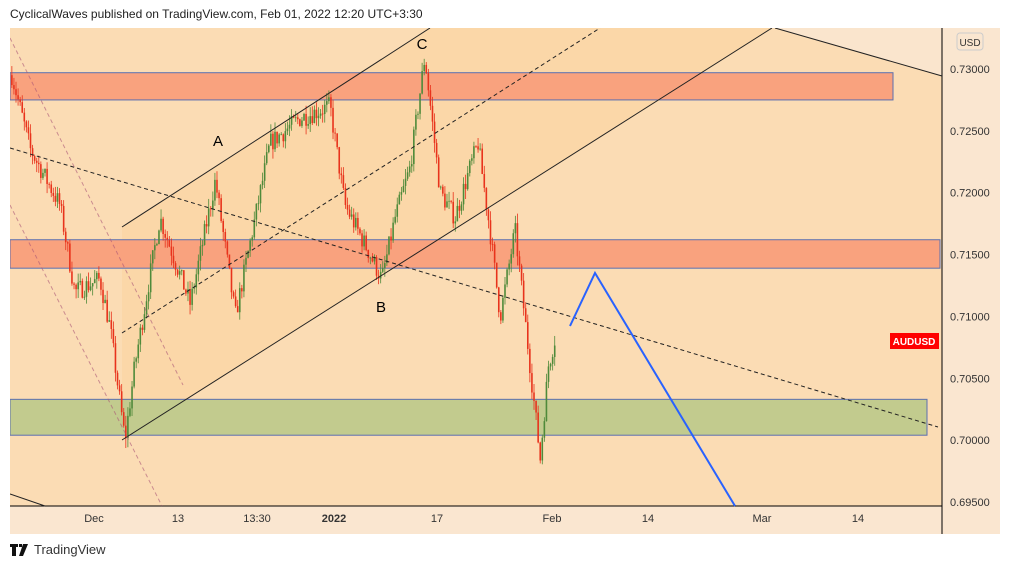 The height and width of the screenshot is (568, 1009). What do you see at coordinates (276, 127) in the screenshot?
I see `channel-upper-line` at bounding box center [276, 127].